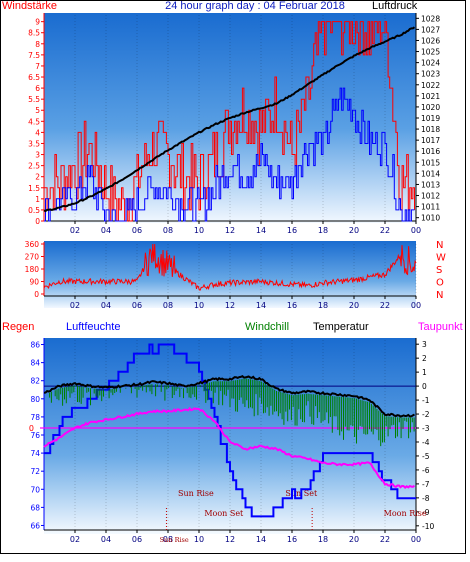 The image size is (470, 562). What do you see at coordinates (426, 484) in the screenshot?
I see `y-tick-label-right: -7` at bounding box center [426, 484].